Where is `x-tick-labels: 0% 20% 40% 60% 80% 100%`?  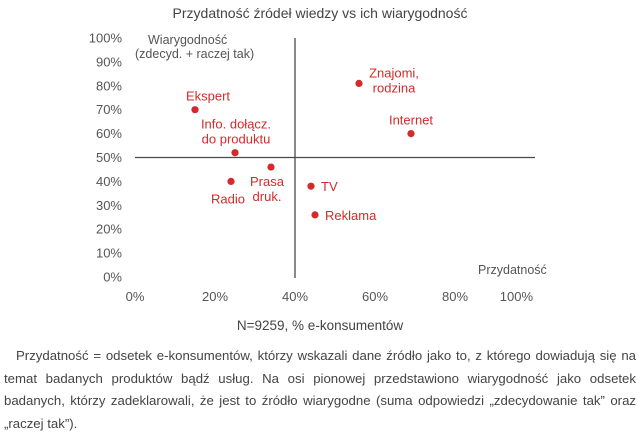
x-tick-labels: 0% 20% 40% 60% 80% 100% is located at coordinates (330, 296).